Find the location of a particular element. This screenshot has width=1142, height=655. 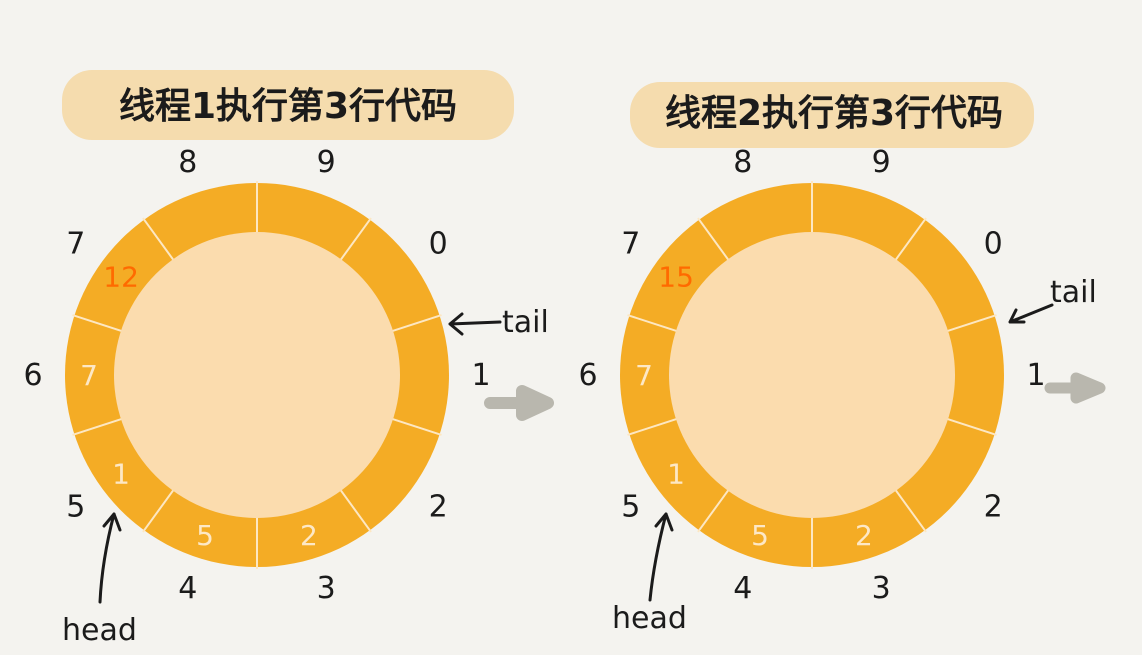

slot-value-7: 15 is located at coordinates (676, 276).